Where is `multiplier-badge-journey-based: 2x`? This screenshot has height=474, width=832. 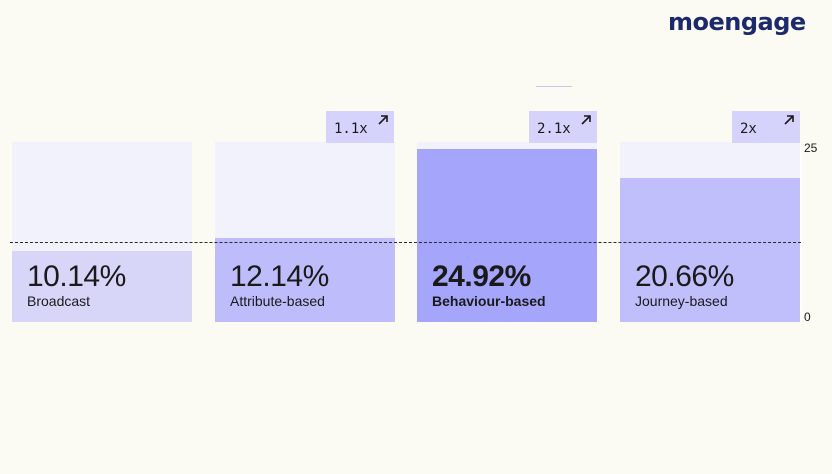 multiplier-badge-journey-based: 2x is located at coordinates (766, 127).